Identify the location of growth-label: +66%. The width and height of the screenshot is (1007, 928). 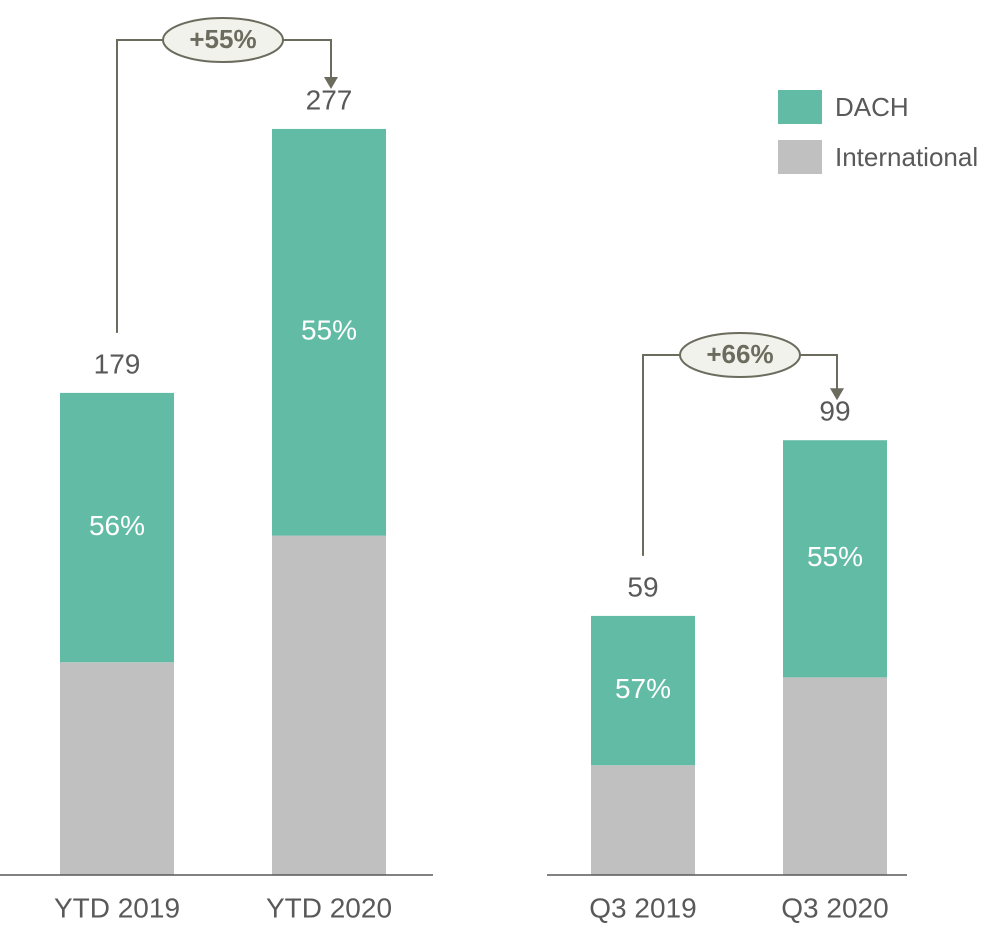
(739, 354).